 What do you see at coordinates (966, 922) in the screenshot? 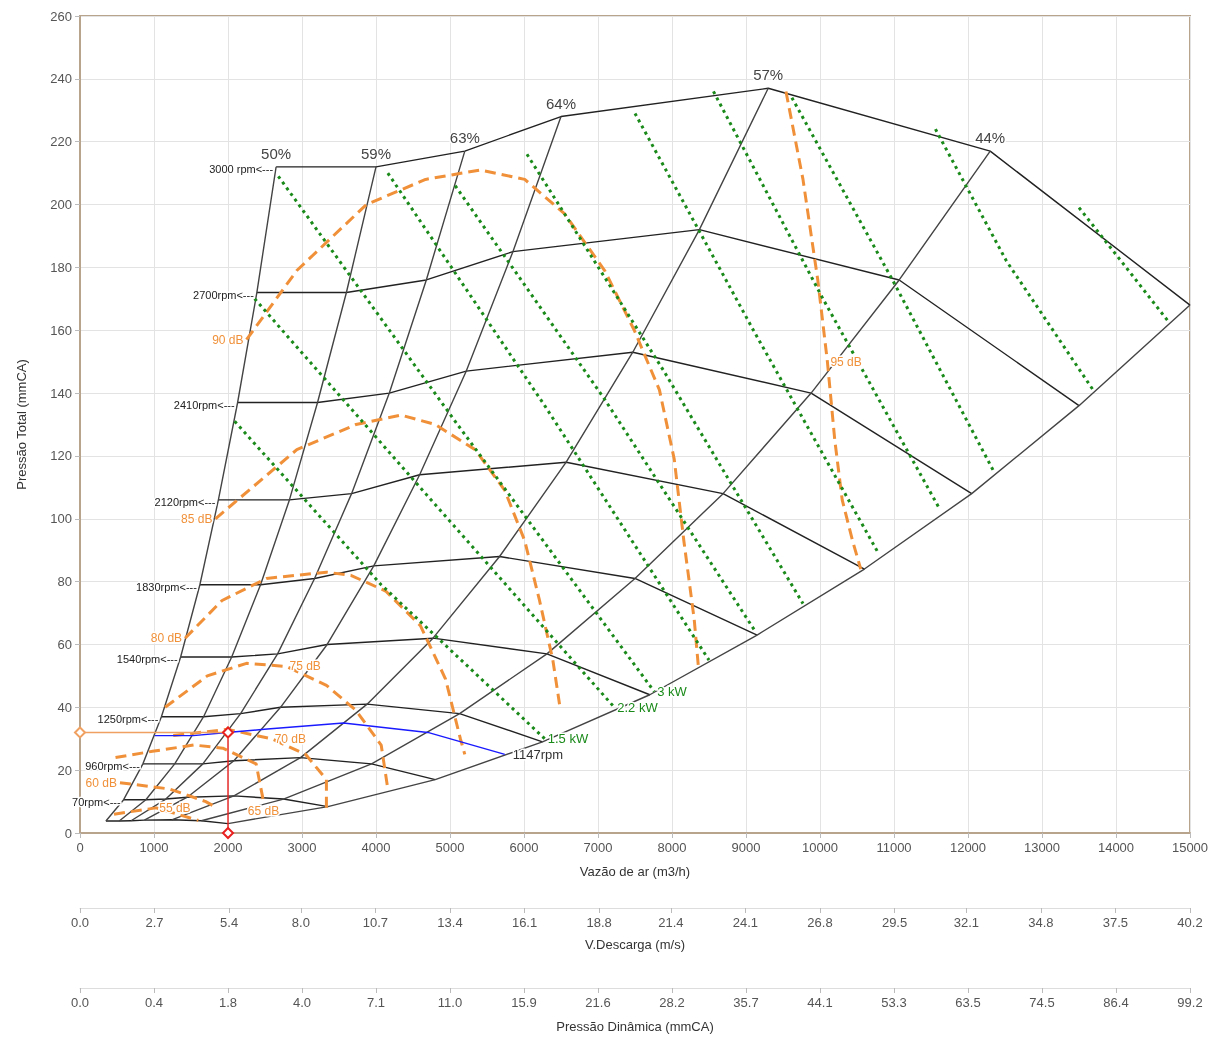
I see `x2-tick-label: 32.1` at bounding box center [966, 922].